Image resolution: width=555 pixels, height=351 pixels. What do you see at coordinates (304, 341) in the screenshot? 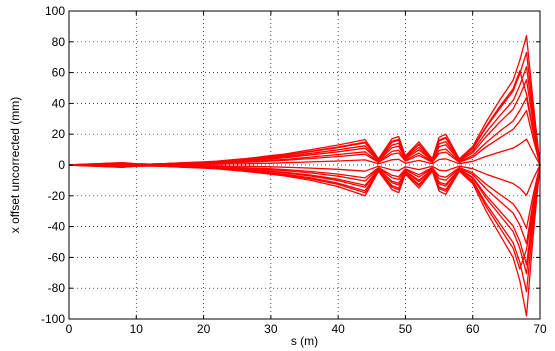
I see `x-axis-label: s (m)` at bounding box center [304, 341].